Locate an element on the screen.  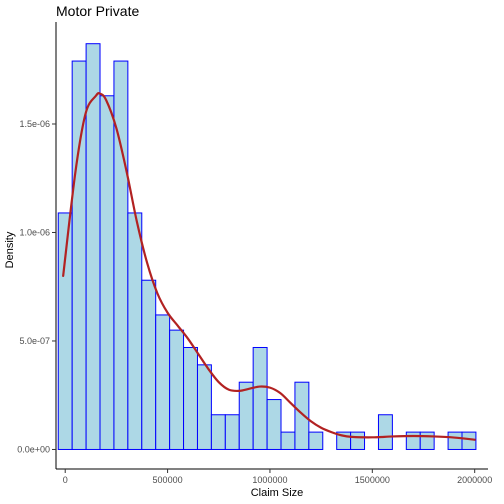
y-axis-label: Density is located at coordinates (10, 249).